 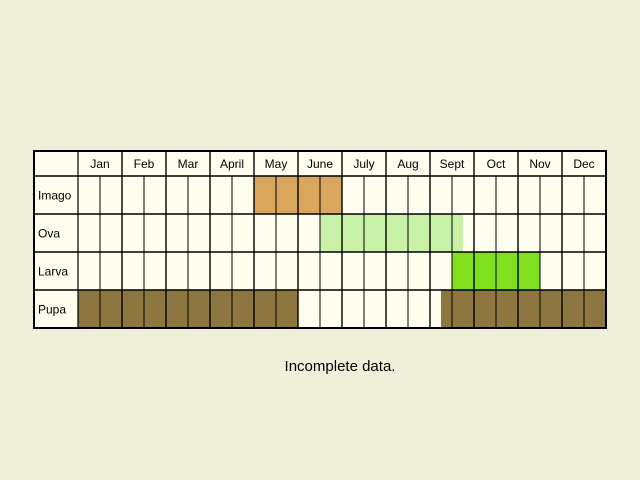 What do you see at coordinates (55, 196) in the screenshot?
I see `stage-label-imago: Imago` at bounding box center [55, 196].